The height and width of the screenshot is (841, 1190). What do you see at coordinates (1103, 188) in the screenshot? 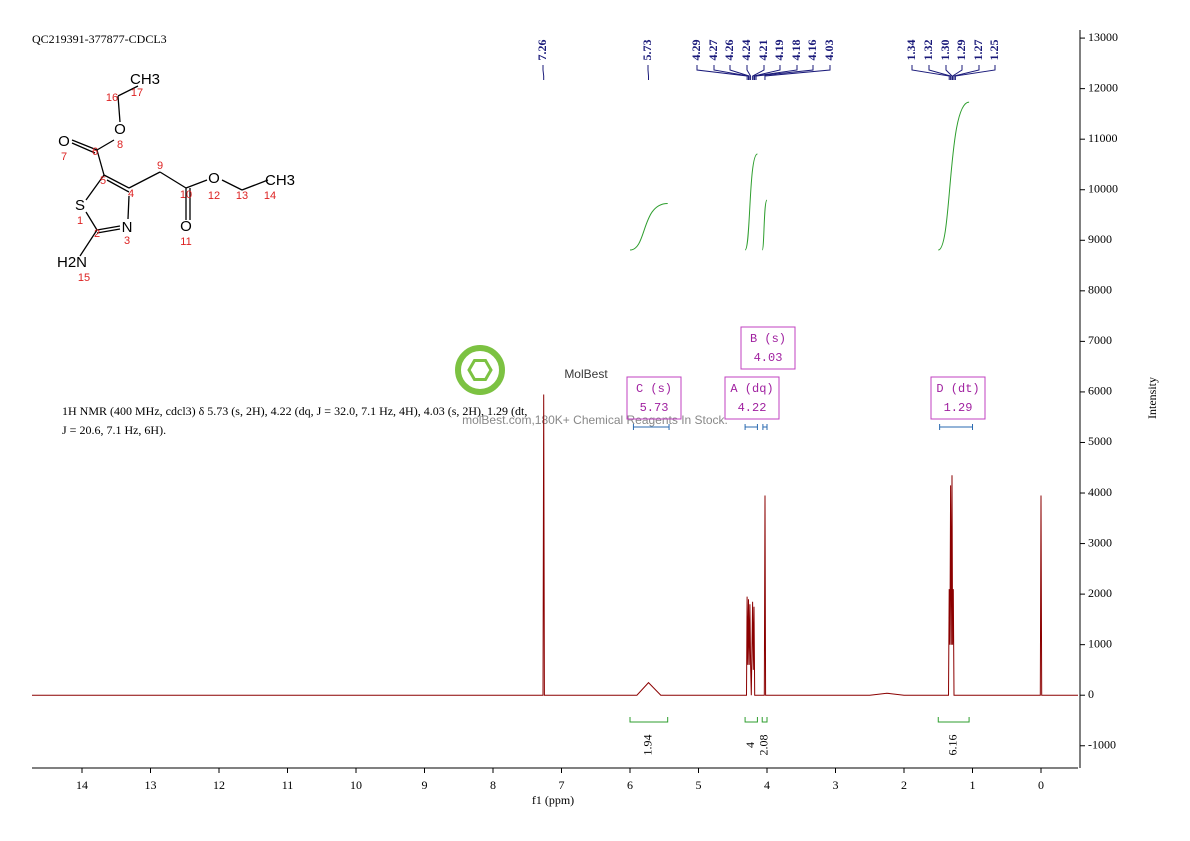
I see `y-tick-label: 10000` at bounding box center [1103, 188].